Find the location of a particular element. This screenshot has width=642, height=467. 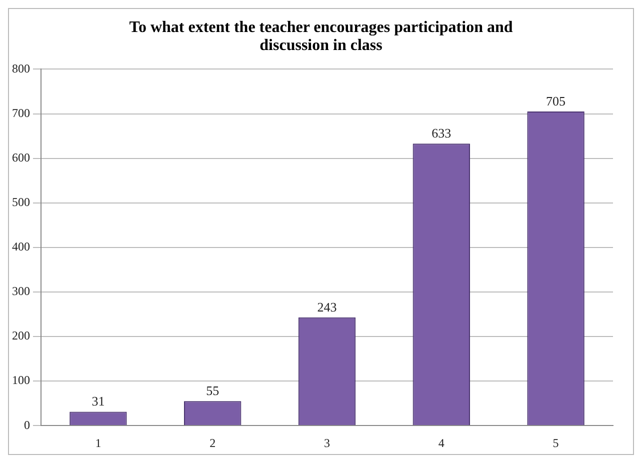

x-tick-label: 4 is located at coordinates (441, 443).